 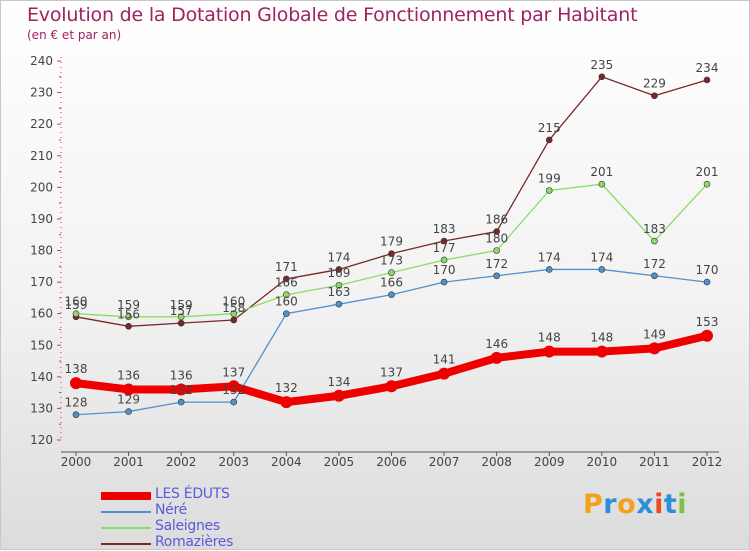 I want to click on data-label: 166, so click(x=391, y=283).